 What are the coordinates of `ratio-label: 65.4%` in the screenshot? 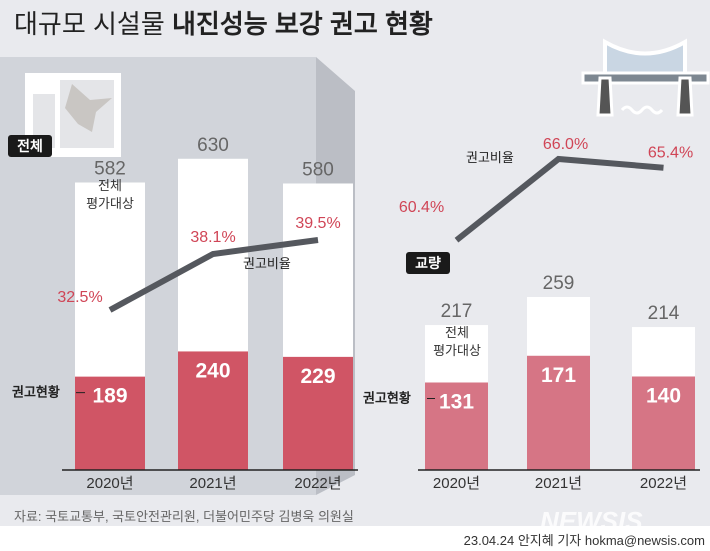 It's located at (670, 153).